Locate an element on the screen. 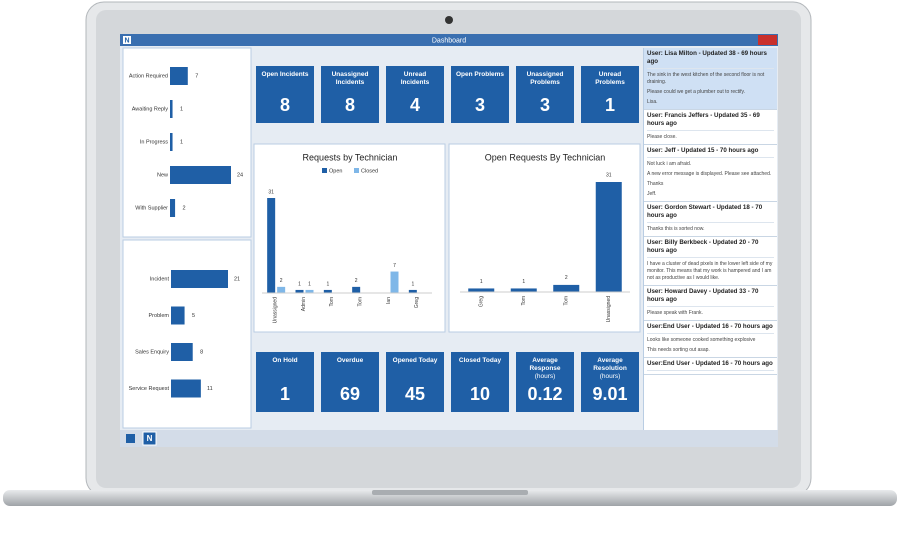  category-label: Awaiting Reply is located at coordinates (150, 109).